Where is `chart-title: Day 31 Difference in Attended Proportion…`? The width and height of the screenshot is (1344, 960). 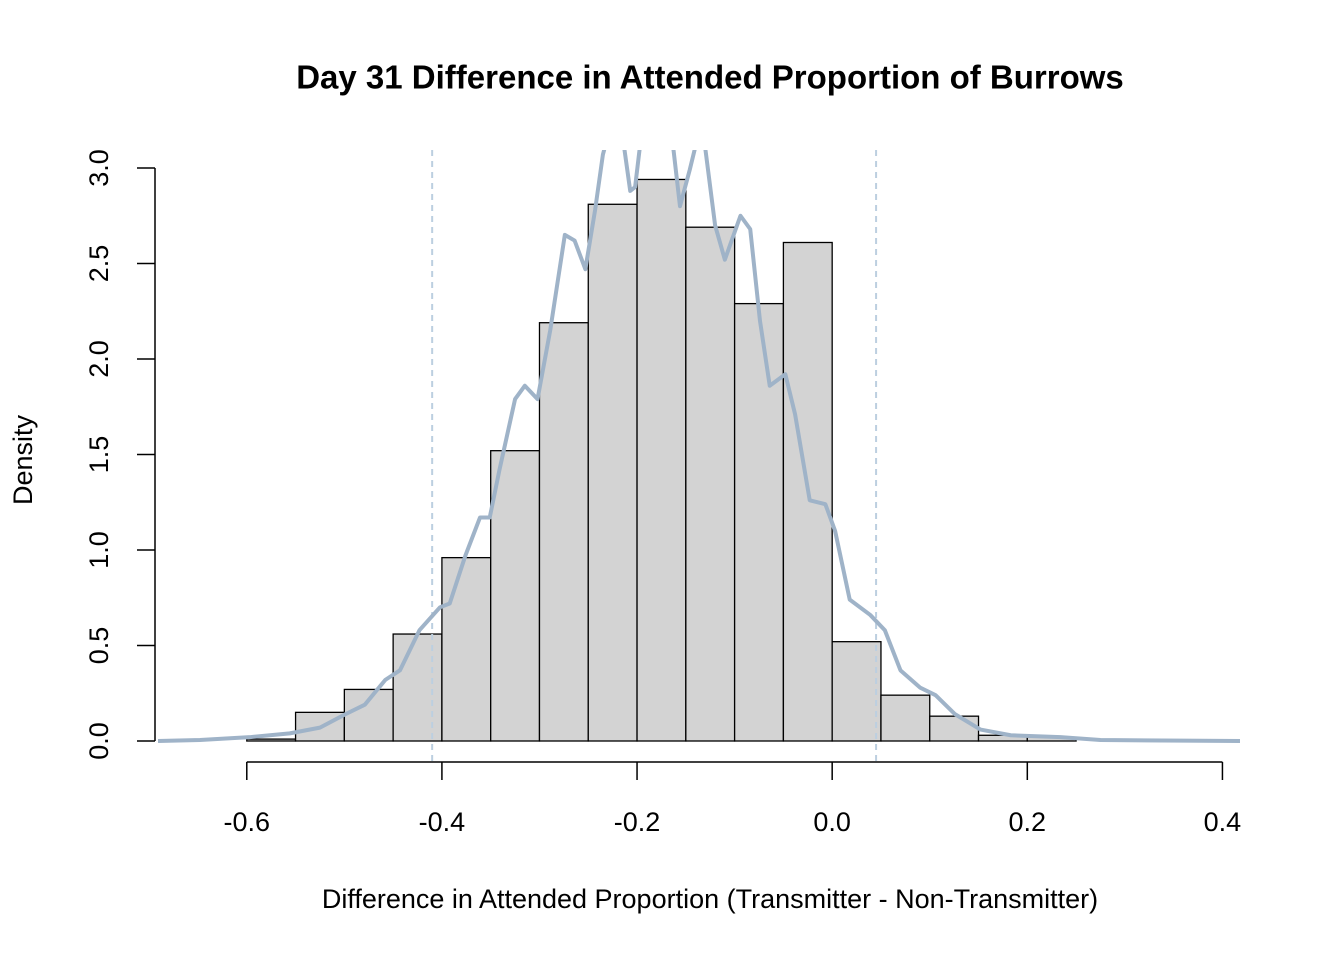
chart-title: Day 31 Difference in Attended Proportion… is located at coordinates (710, 77).